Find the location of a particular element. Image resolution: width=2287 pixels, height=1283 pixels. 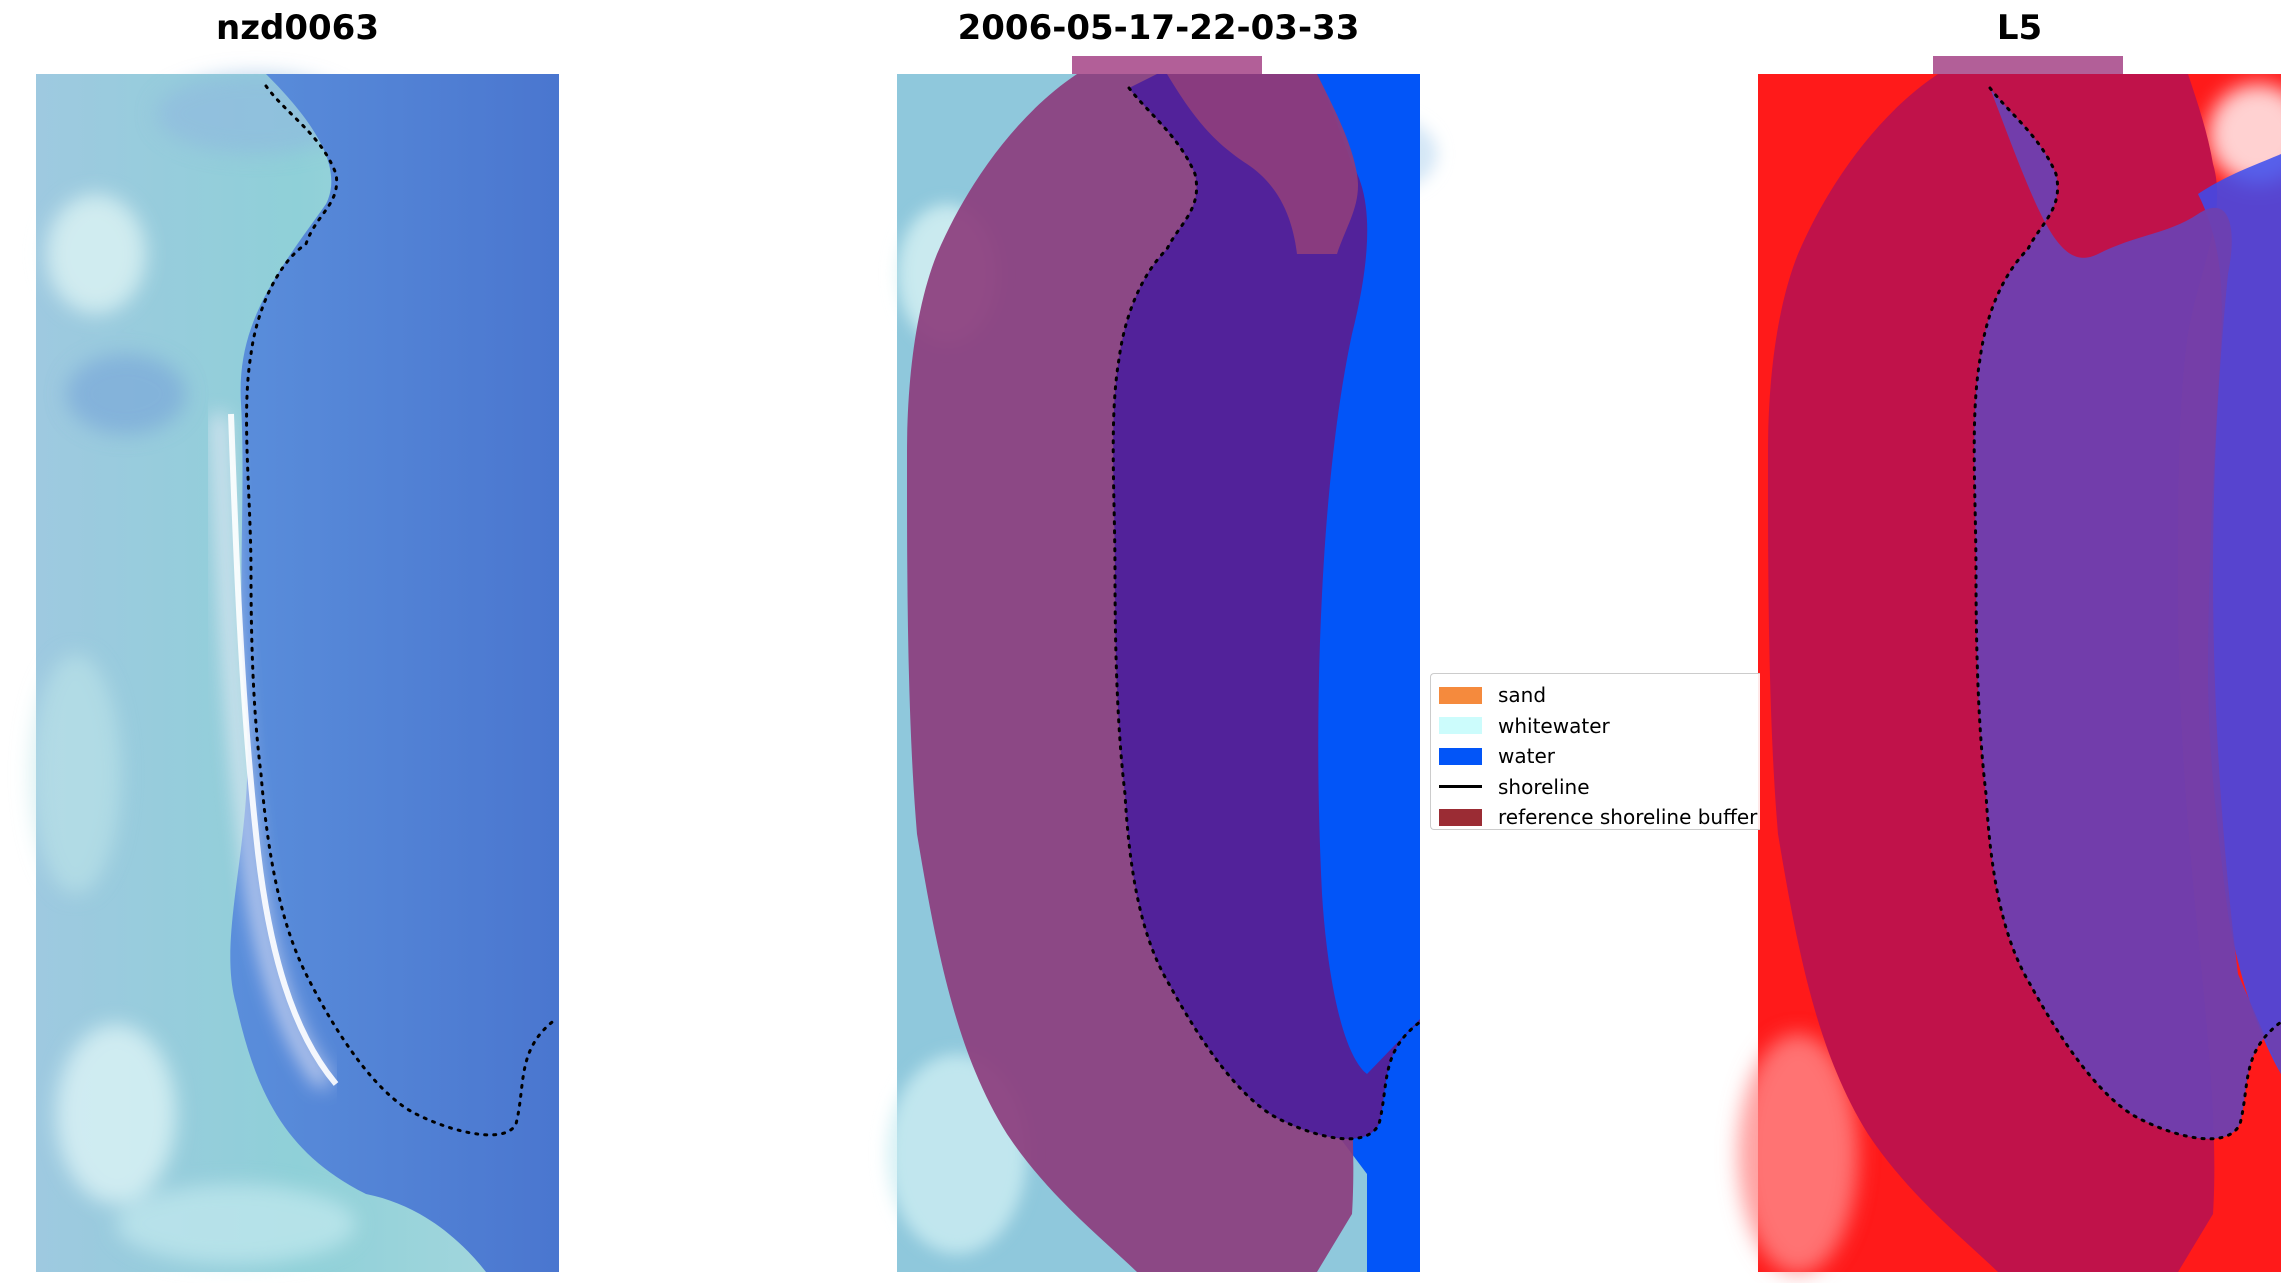

legend-label-reference-buffer: reference shoreline buffer is located at coordinates (1628, 817).